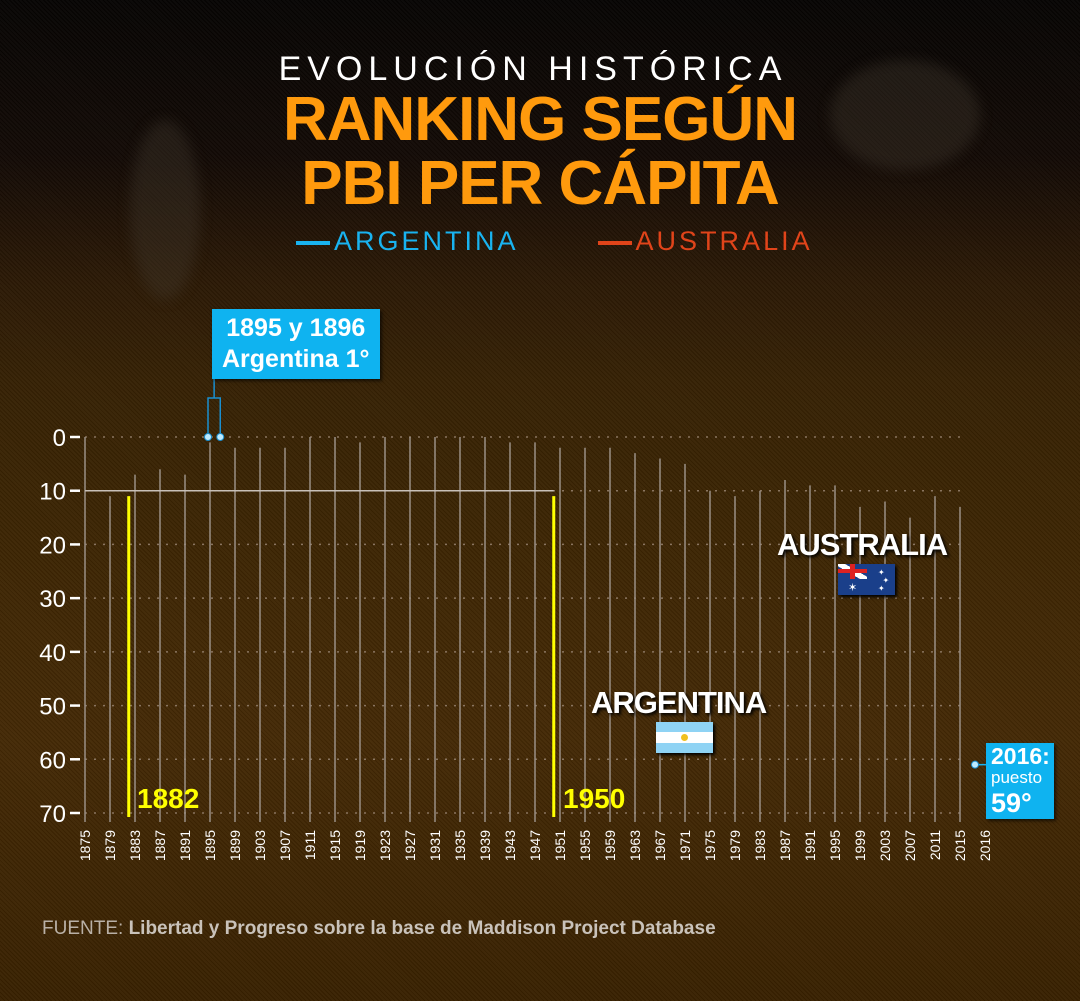 The image size is (1080, 1001). What do you see at coordinates (535, 845) in the screenshot?
I see `x-tick-label: 1947` at bounding box center [535, 845].